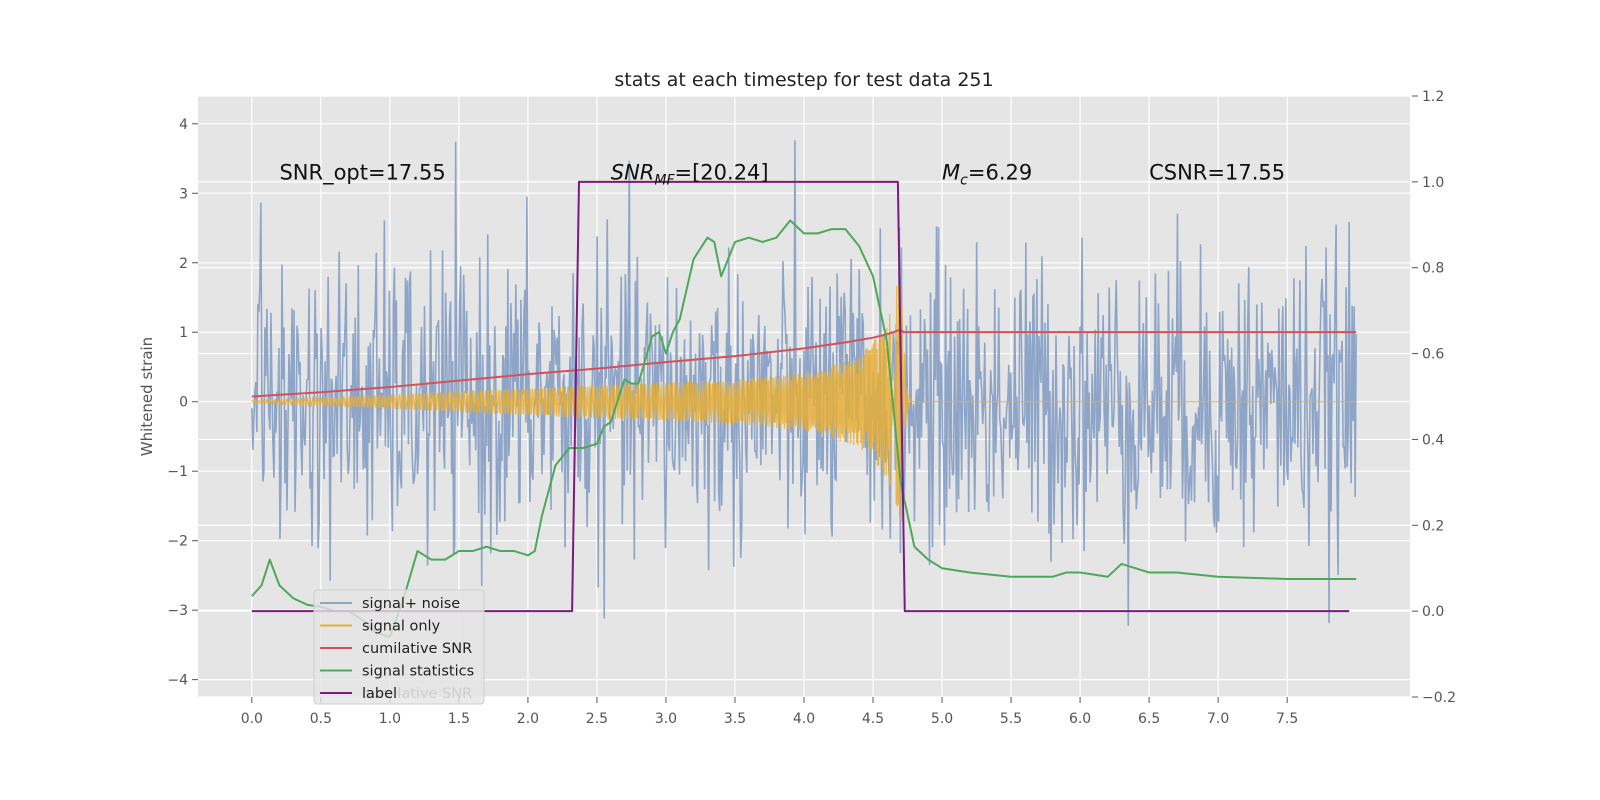 This screenshot has height=800, width=1600. Describe the element at coordinates (147, 396) in the screenshot. I see `y-axis-label: Whitened strain` at that location.